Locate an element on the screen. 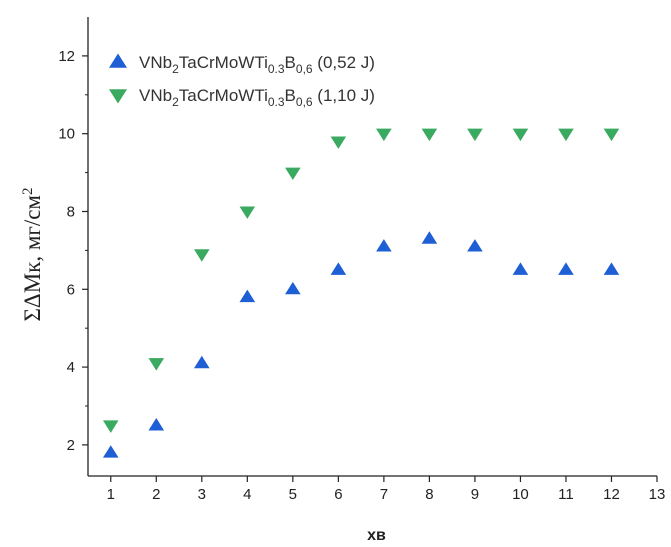 The width and height of the screenshot is (671, 547). x-tick-label: 7 is located at coordinates (384, 494).